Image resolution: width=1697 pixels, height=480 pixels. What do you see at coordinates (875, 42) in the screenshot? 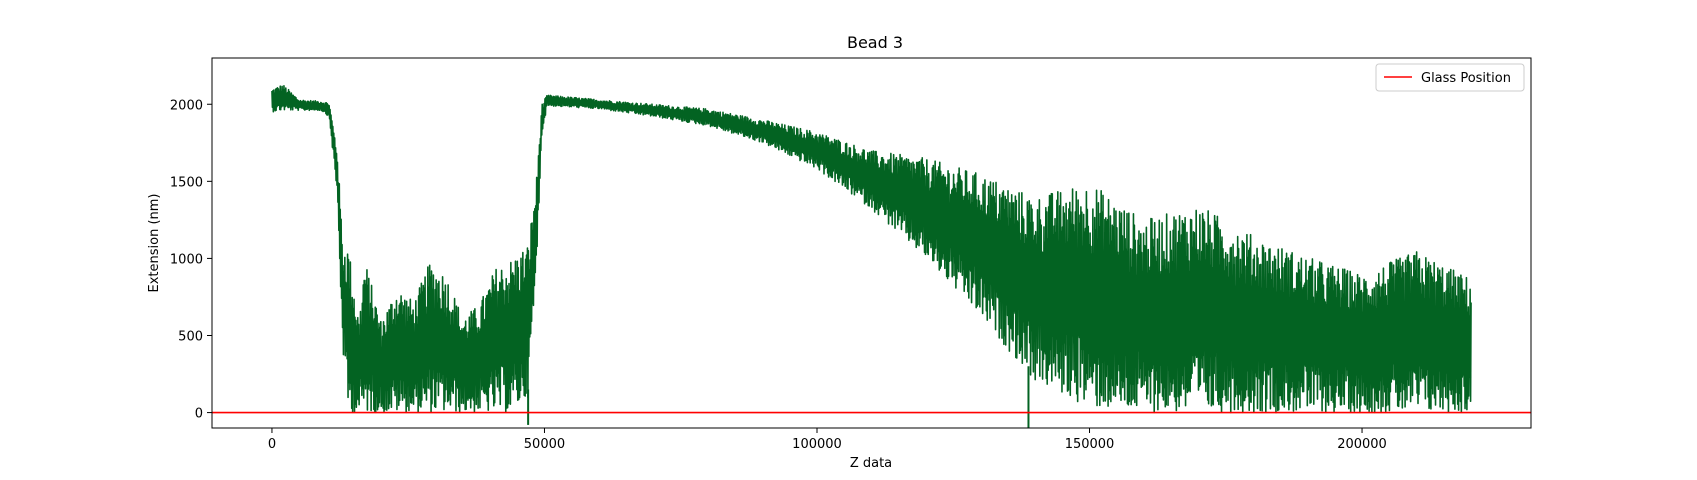
I see `chart-title: Bead 3` at bounding box center [875, 42].